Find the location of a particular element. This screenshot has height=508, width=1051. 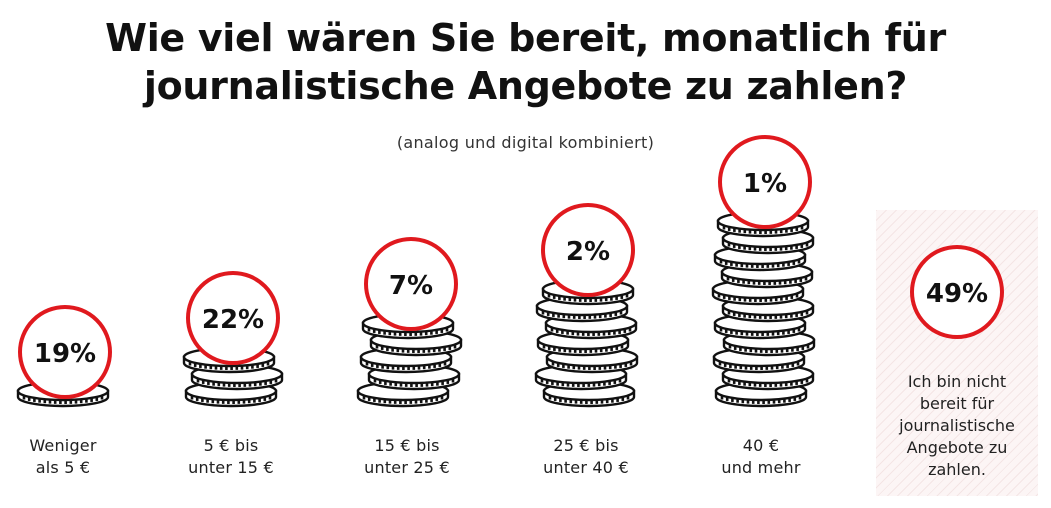

category-caption-line: Weniger is located at coordinates (63, 445).